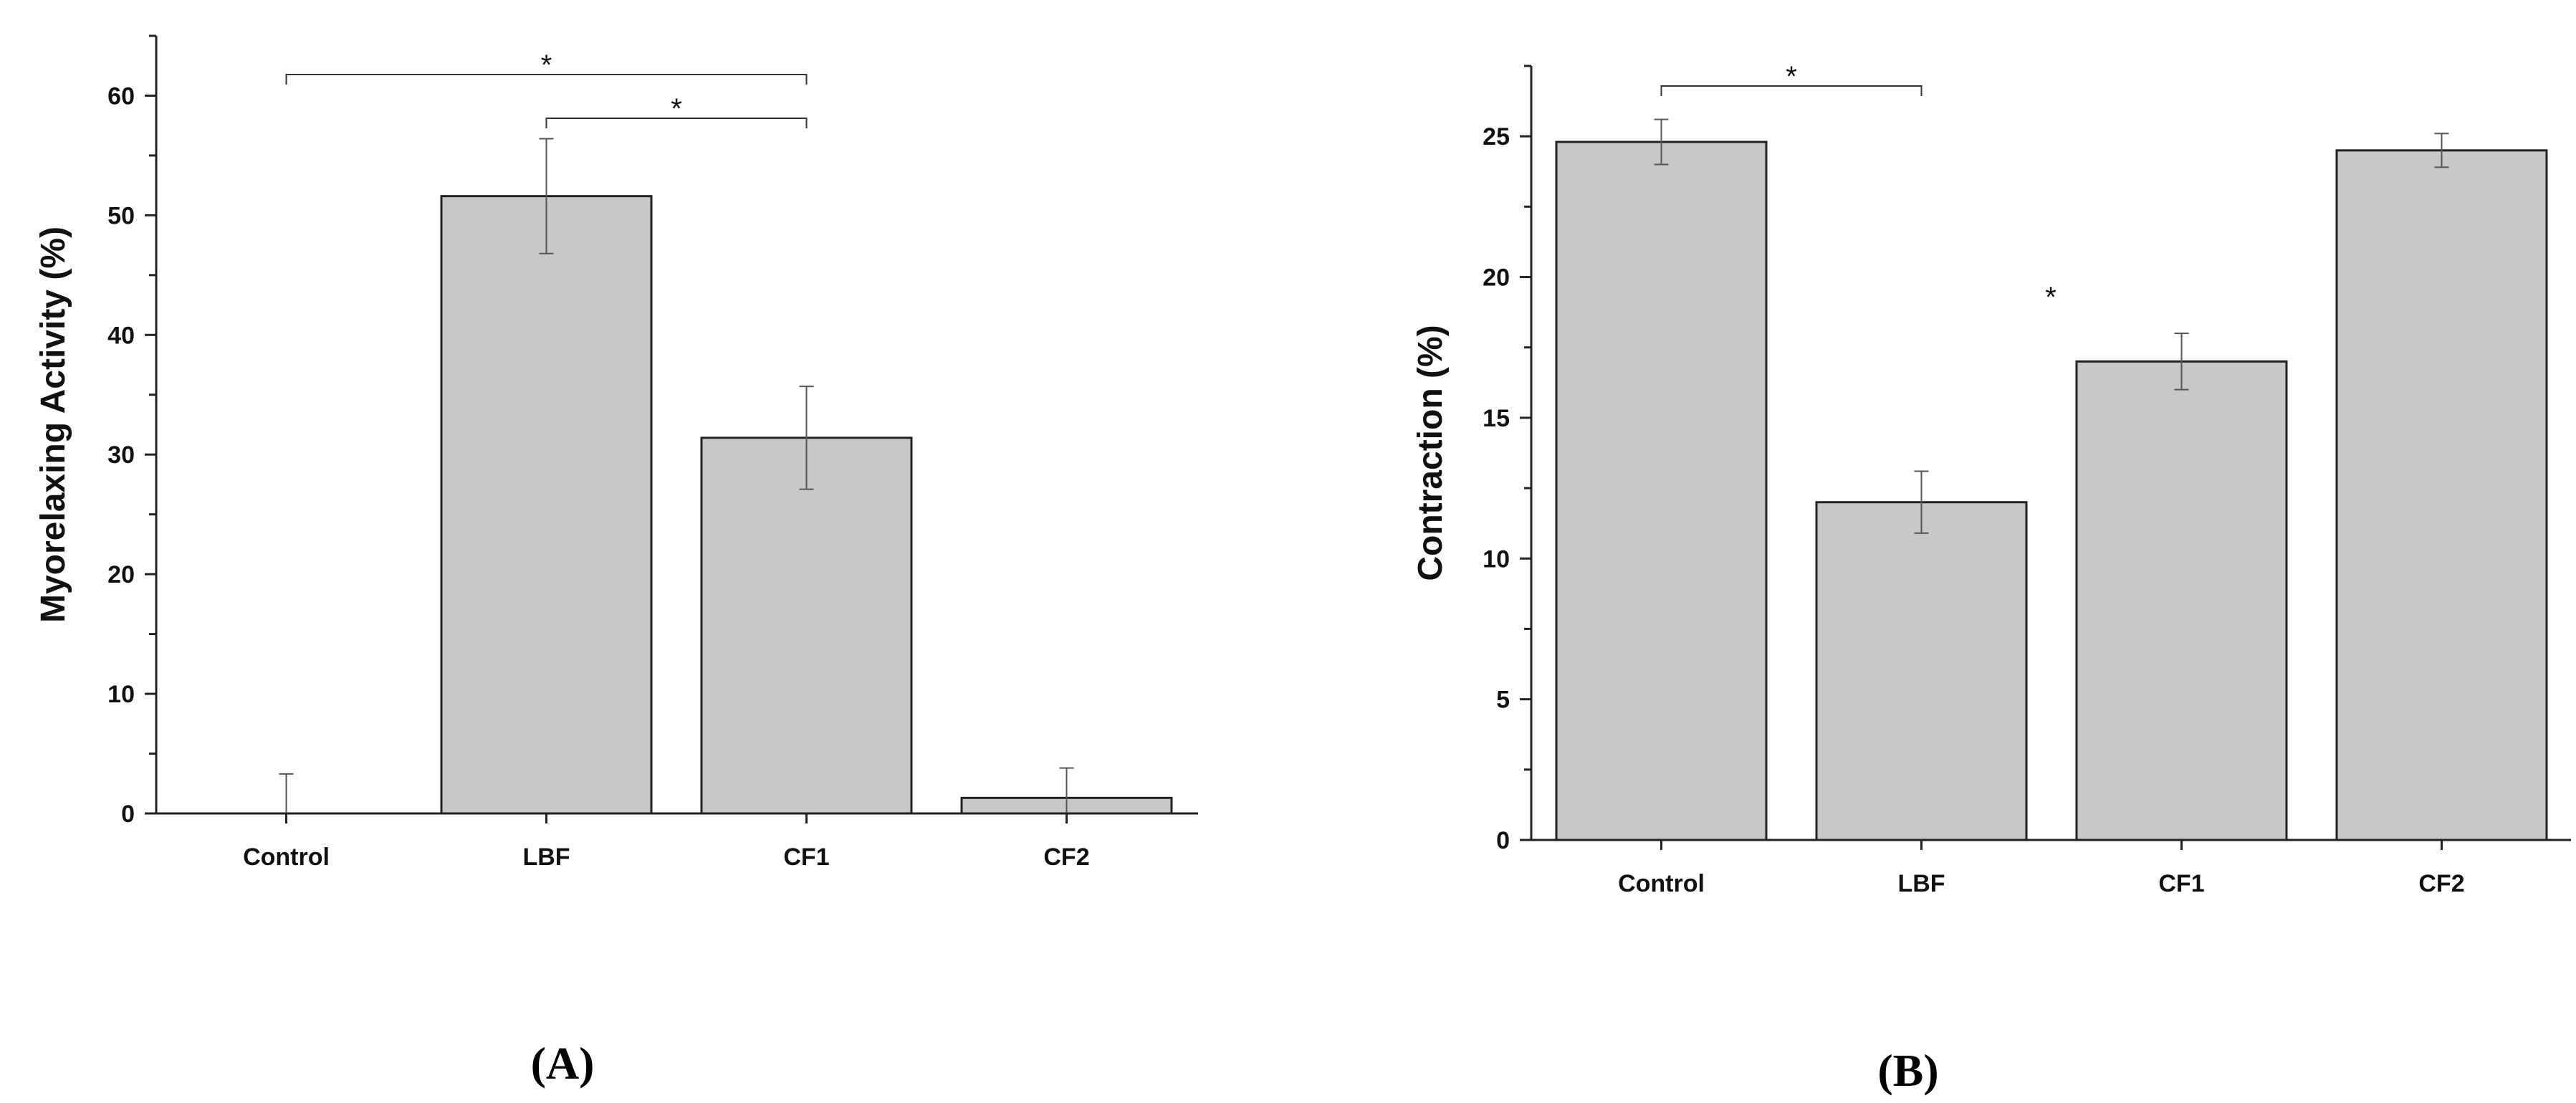 The height and width of the screenshot is (1103, 2576). Describe the element at coordinates (2442, 495) in the screenshot. I see `bar-cf2` at that location.